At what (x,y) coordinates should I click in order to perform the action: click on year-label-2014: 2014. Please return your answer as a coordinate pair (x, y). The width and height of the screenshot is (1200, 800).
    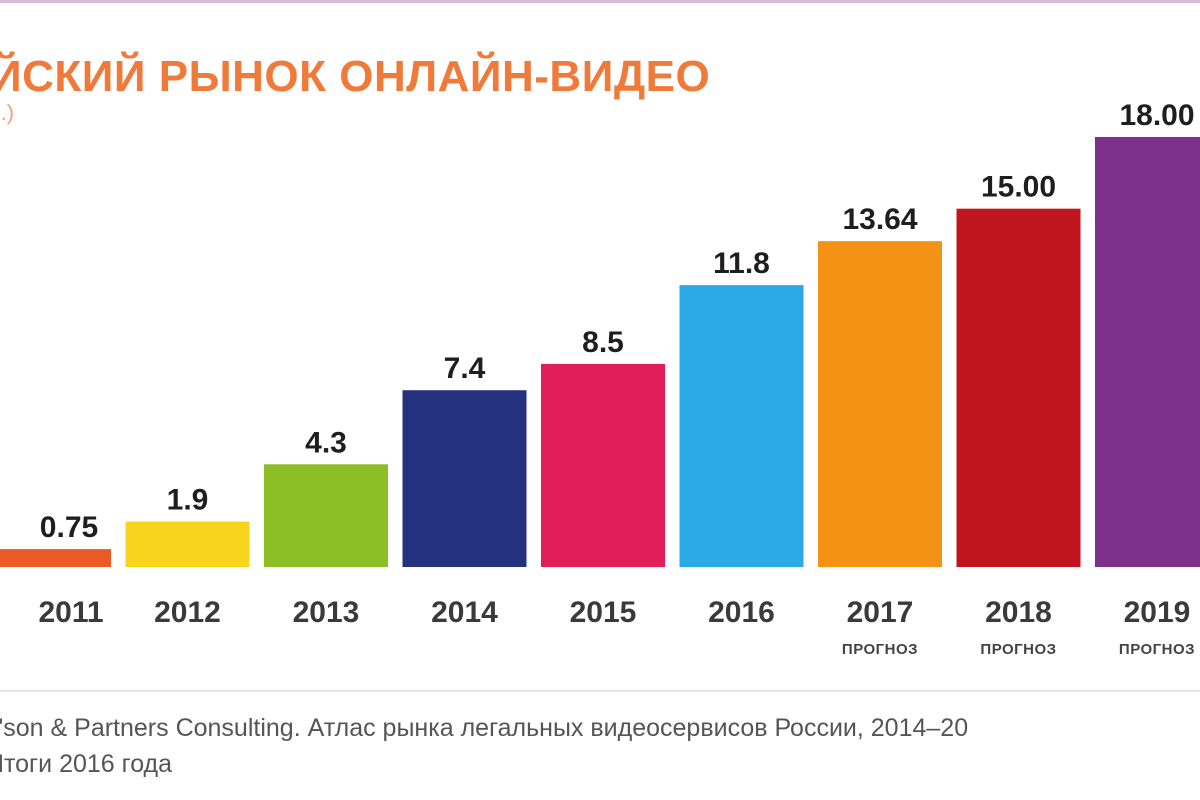
    Looking at the image, I should click on (464, 612).